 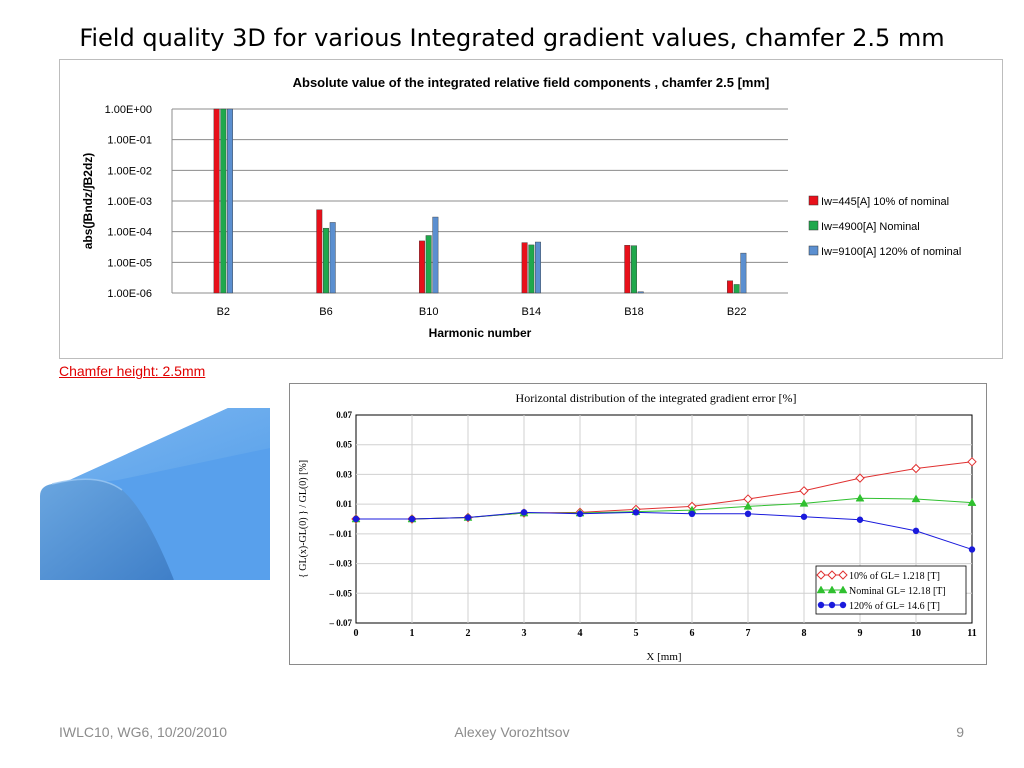 I want to click on chart2-legend-entry: 10% of GL= 1.218 [T], so click(x=878, y=576).